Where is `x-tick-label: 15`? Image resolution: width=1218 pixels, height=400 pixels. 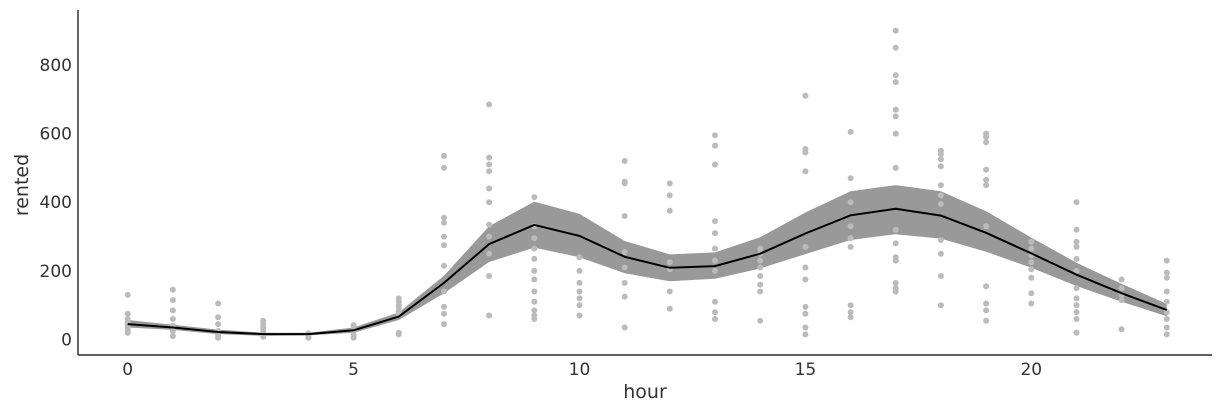
x-tick-label: 15 is located at coordinates (806, 370).